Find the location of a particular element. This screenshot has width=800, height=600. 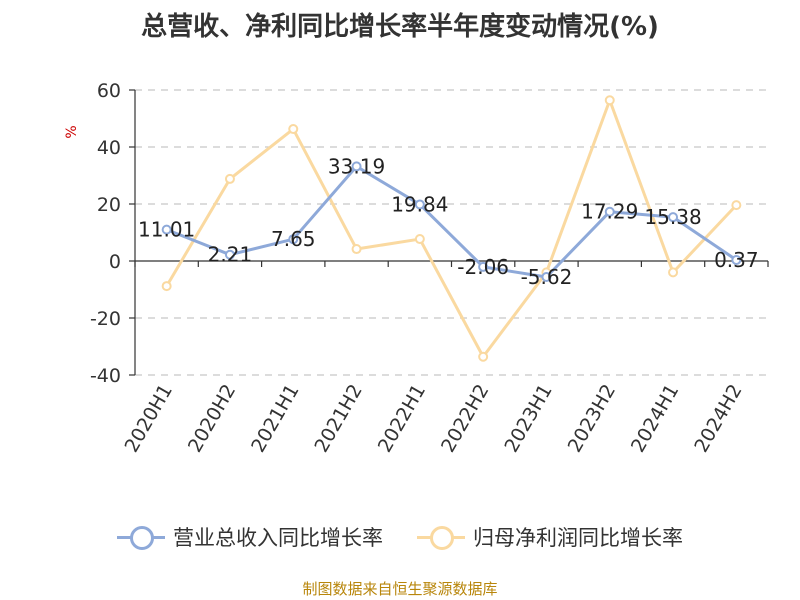

x-tick-label: 2021H1 is located at coordinates (275, 419).